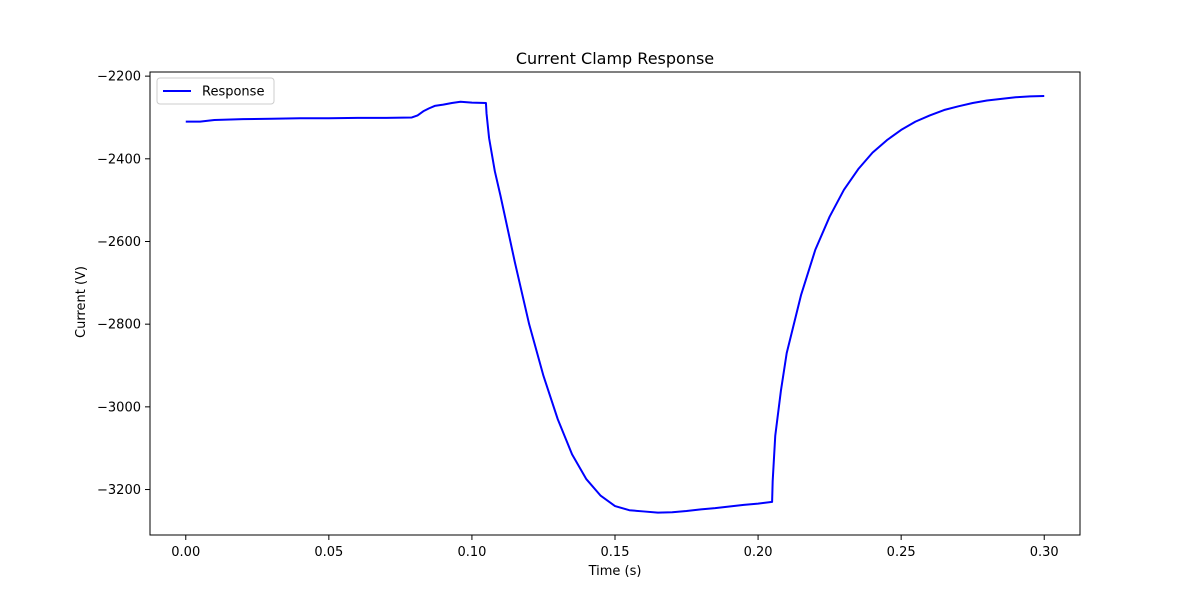 The height and width of the screenshot is (600, 1200). I want to click on y-axis-label: Current (V), so click(81, 302).